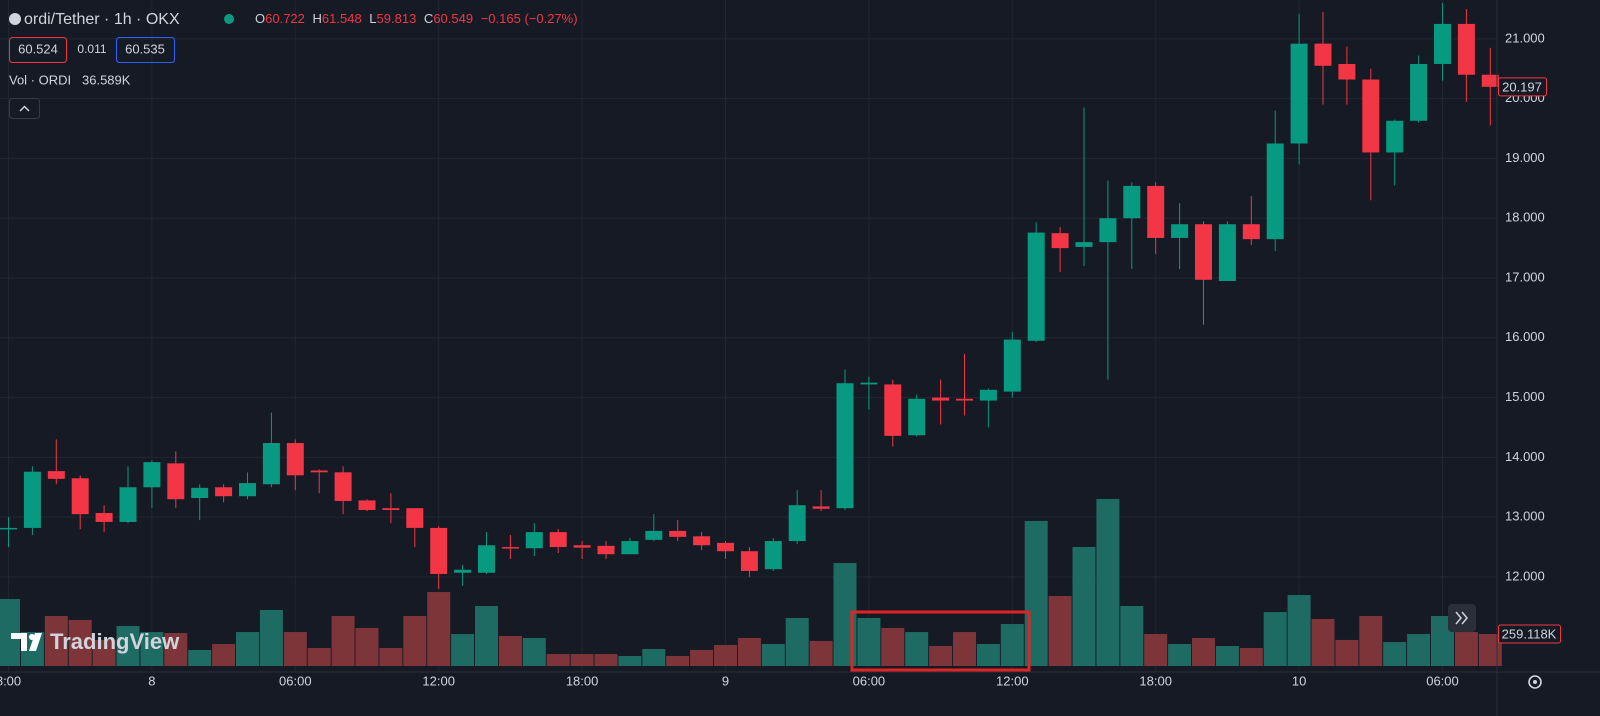 The width and height of the screenshot is (1600, 716). I want to click on settings-icon, so click(1535, 682).